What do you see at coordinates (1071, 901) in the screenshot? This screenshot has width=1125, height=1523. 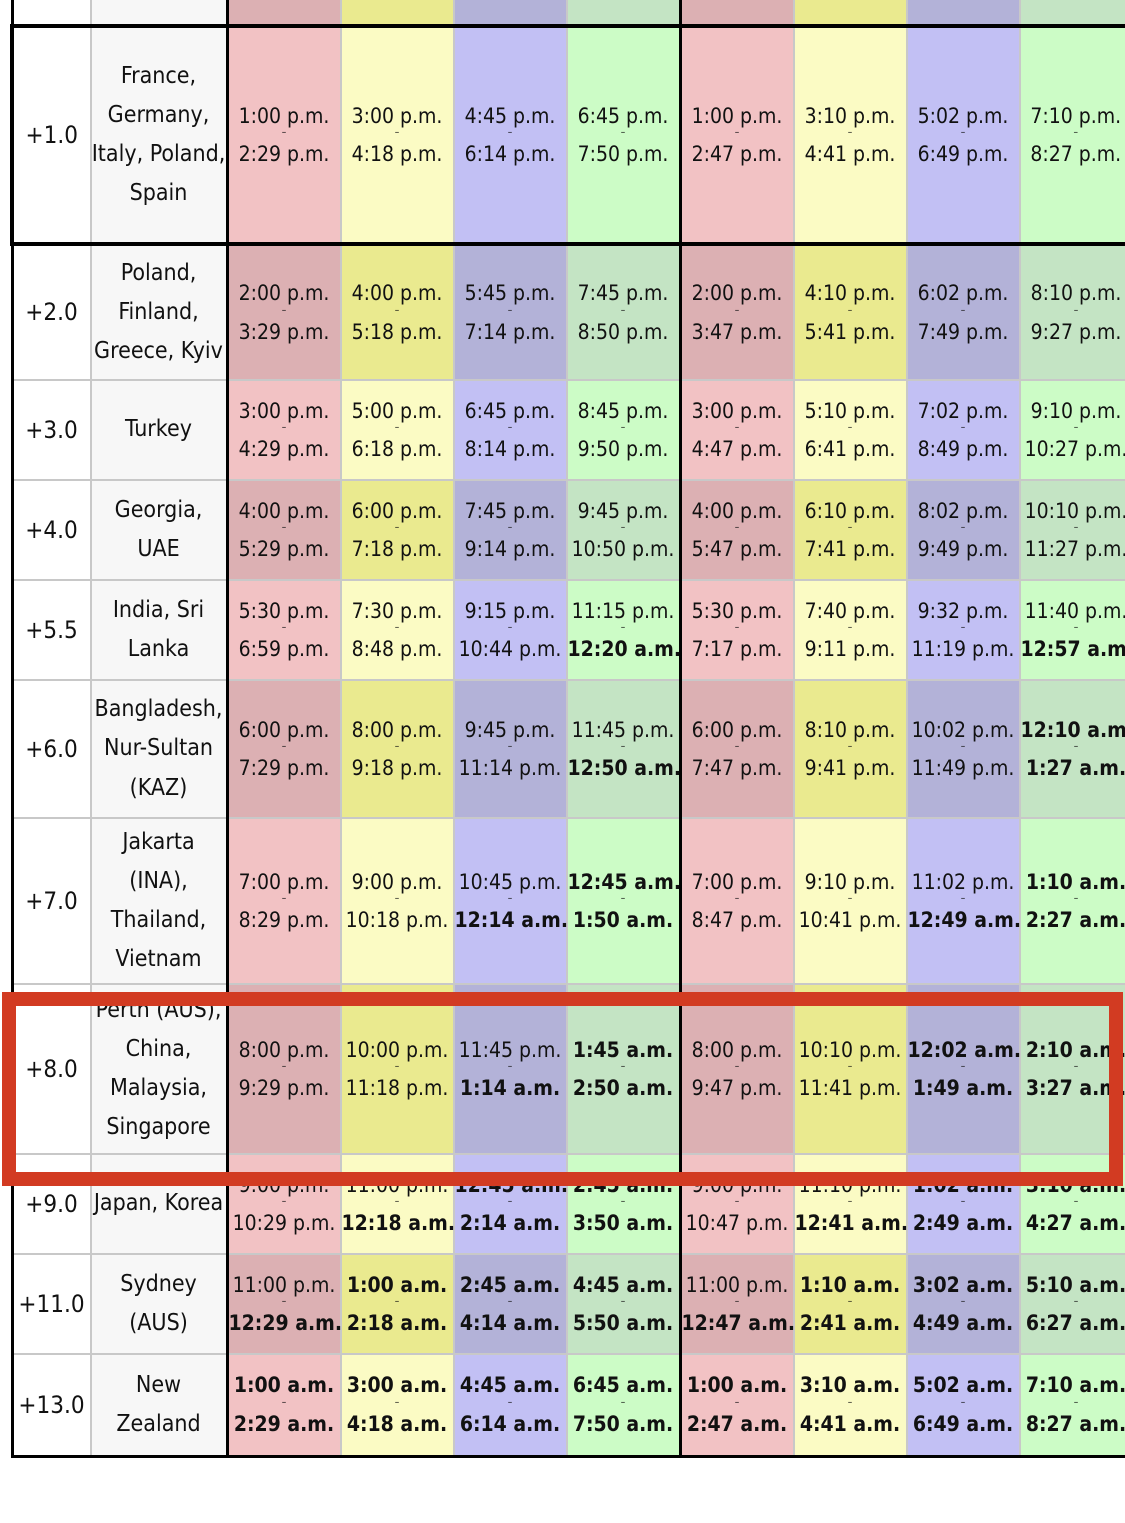 I see `time-range-cell: 1:10 a.m. – 2:27 a.m.` at bounding box center [1071, 901].